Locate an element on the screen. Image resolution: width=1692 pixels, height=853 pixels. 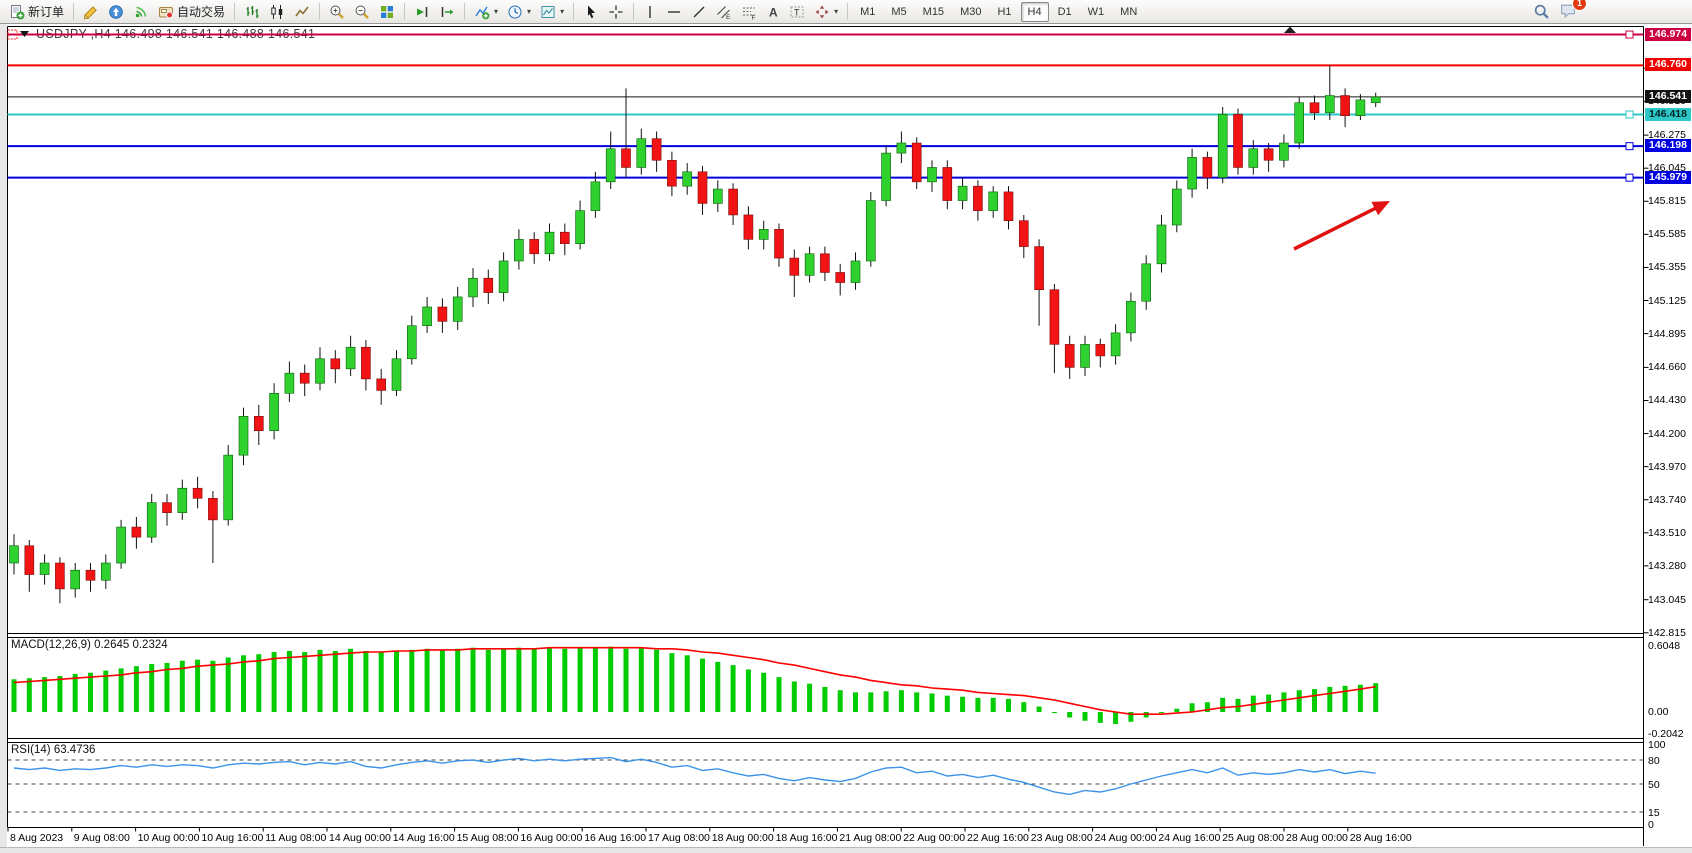
timeframe-button-d1: D1 is located at coordinates (1065, 12).